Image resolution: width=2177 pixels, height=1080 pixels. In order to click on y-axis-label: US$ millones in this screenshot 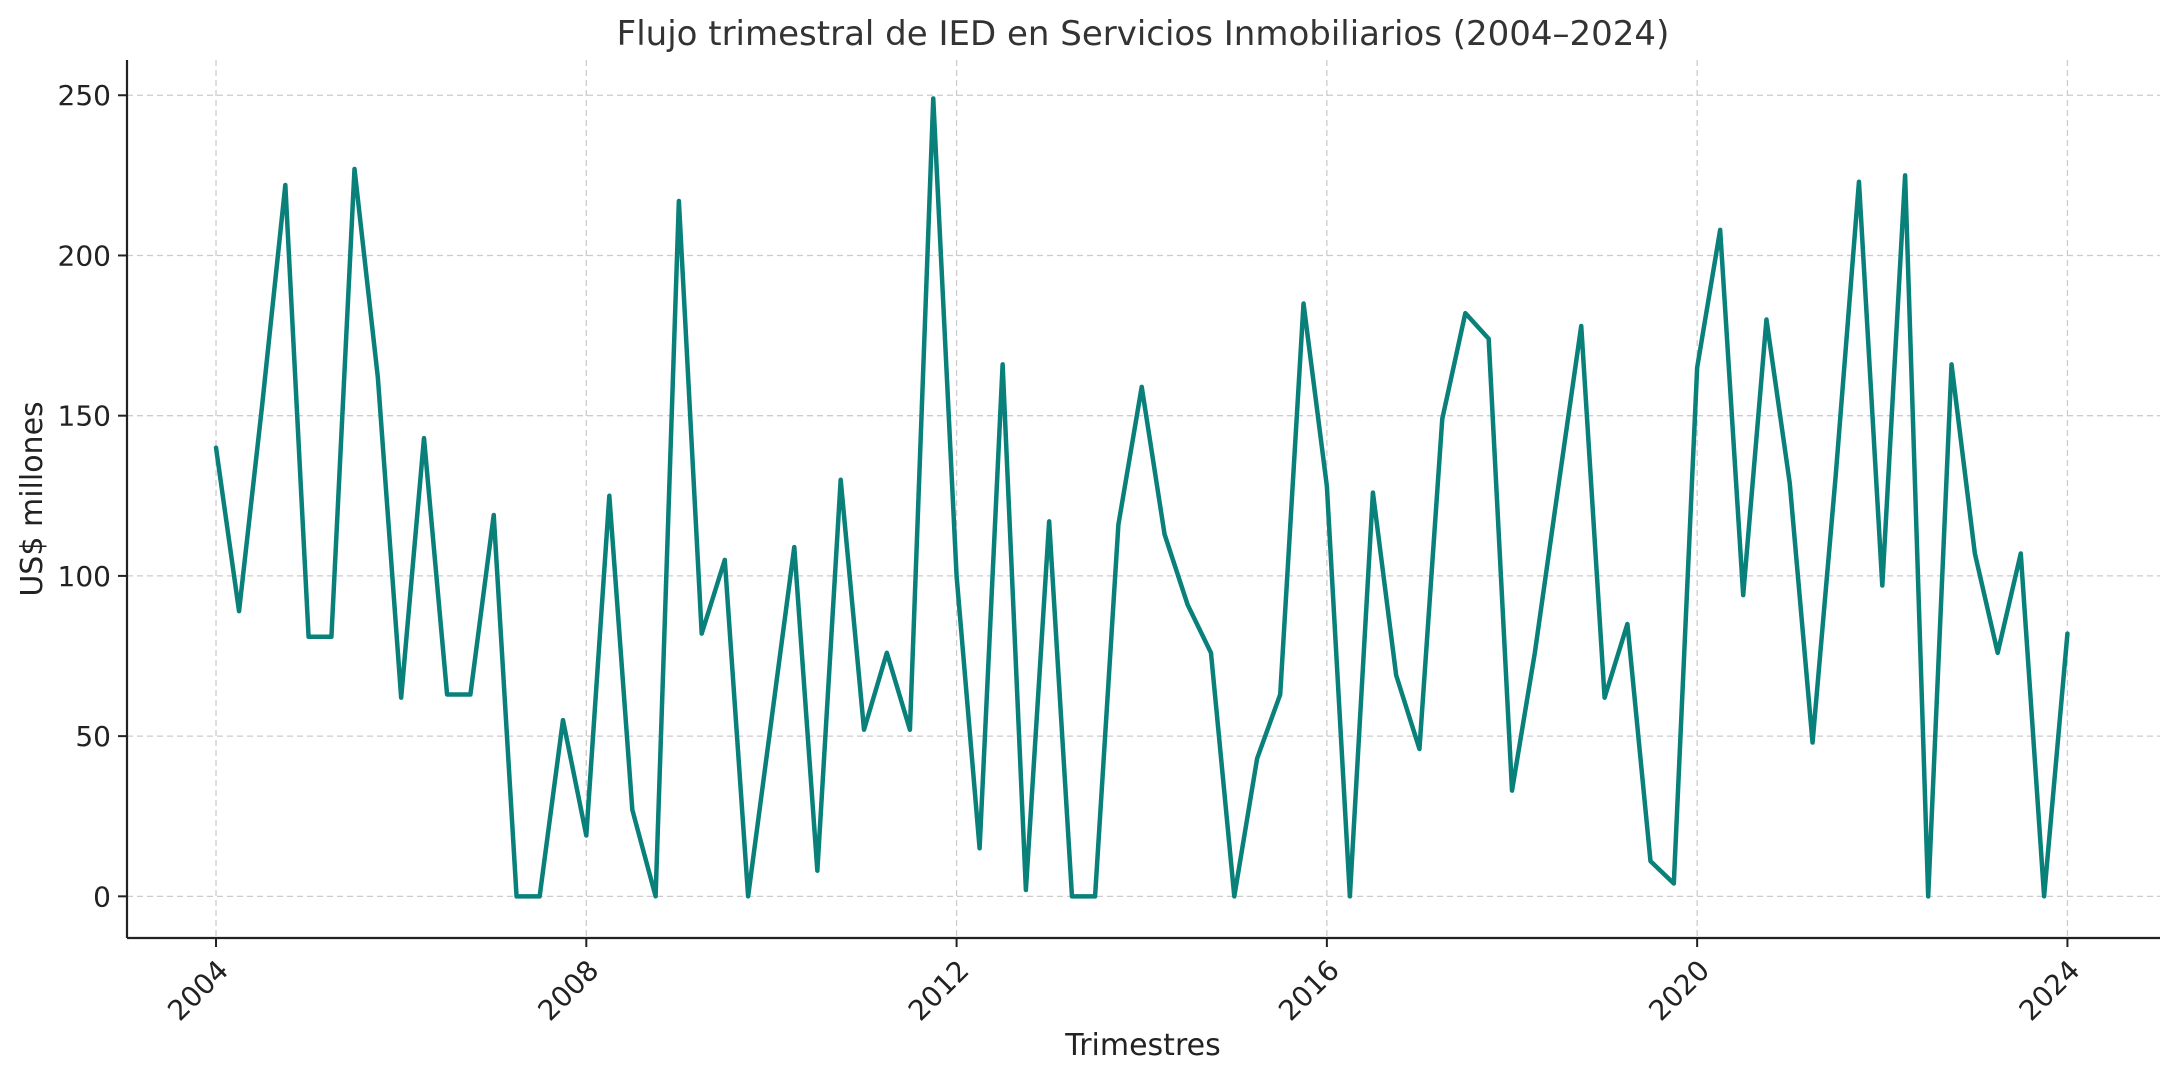, I will do `click(32, 498)`.